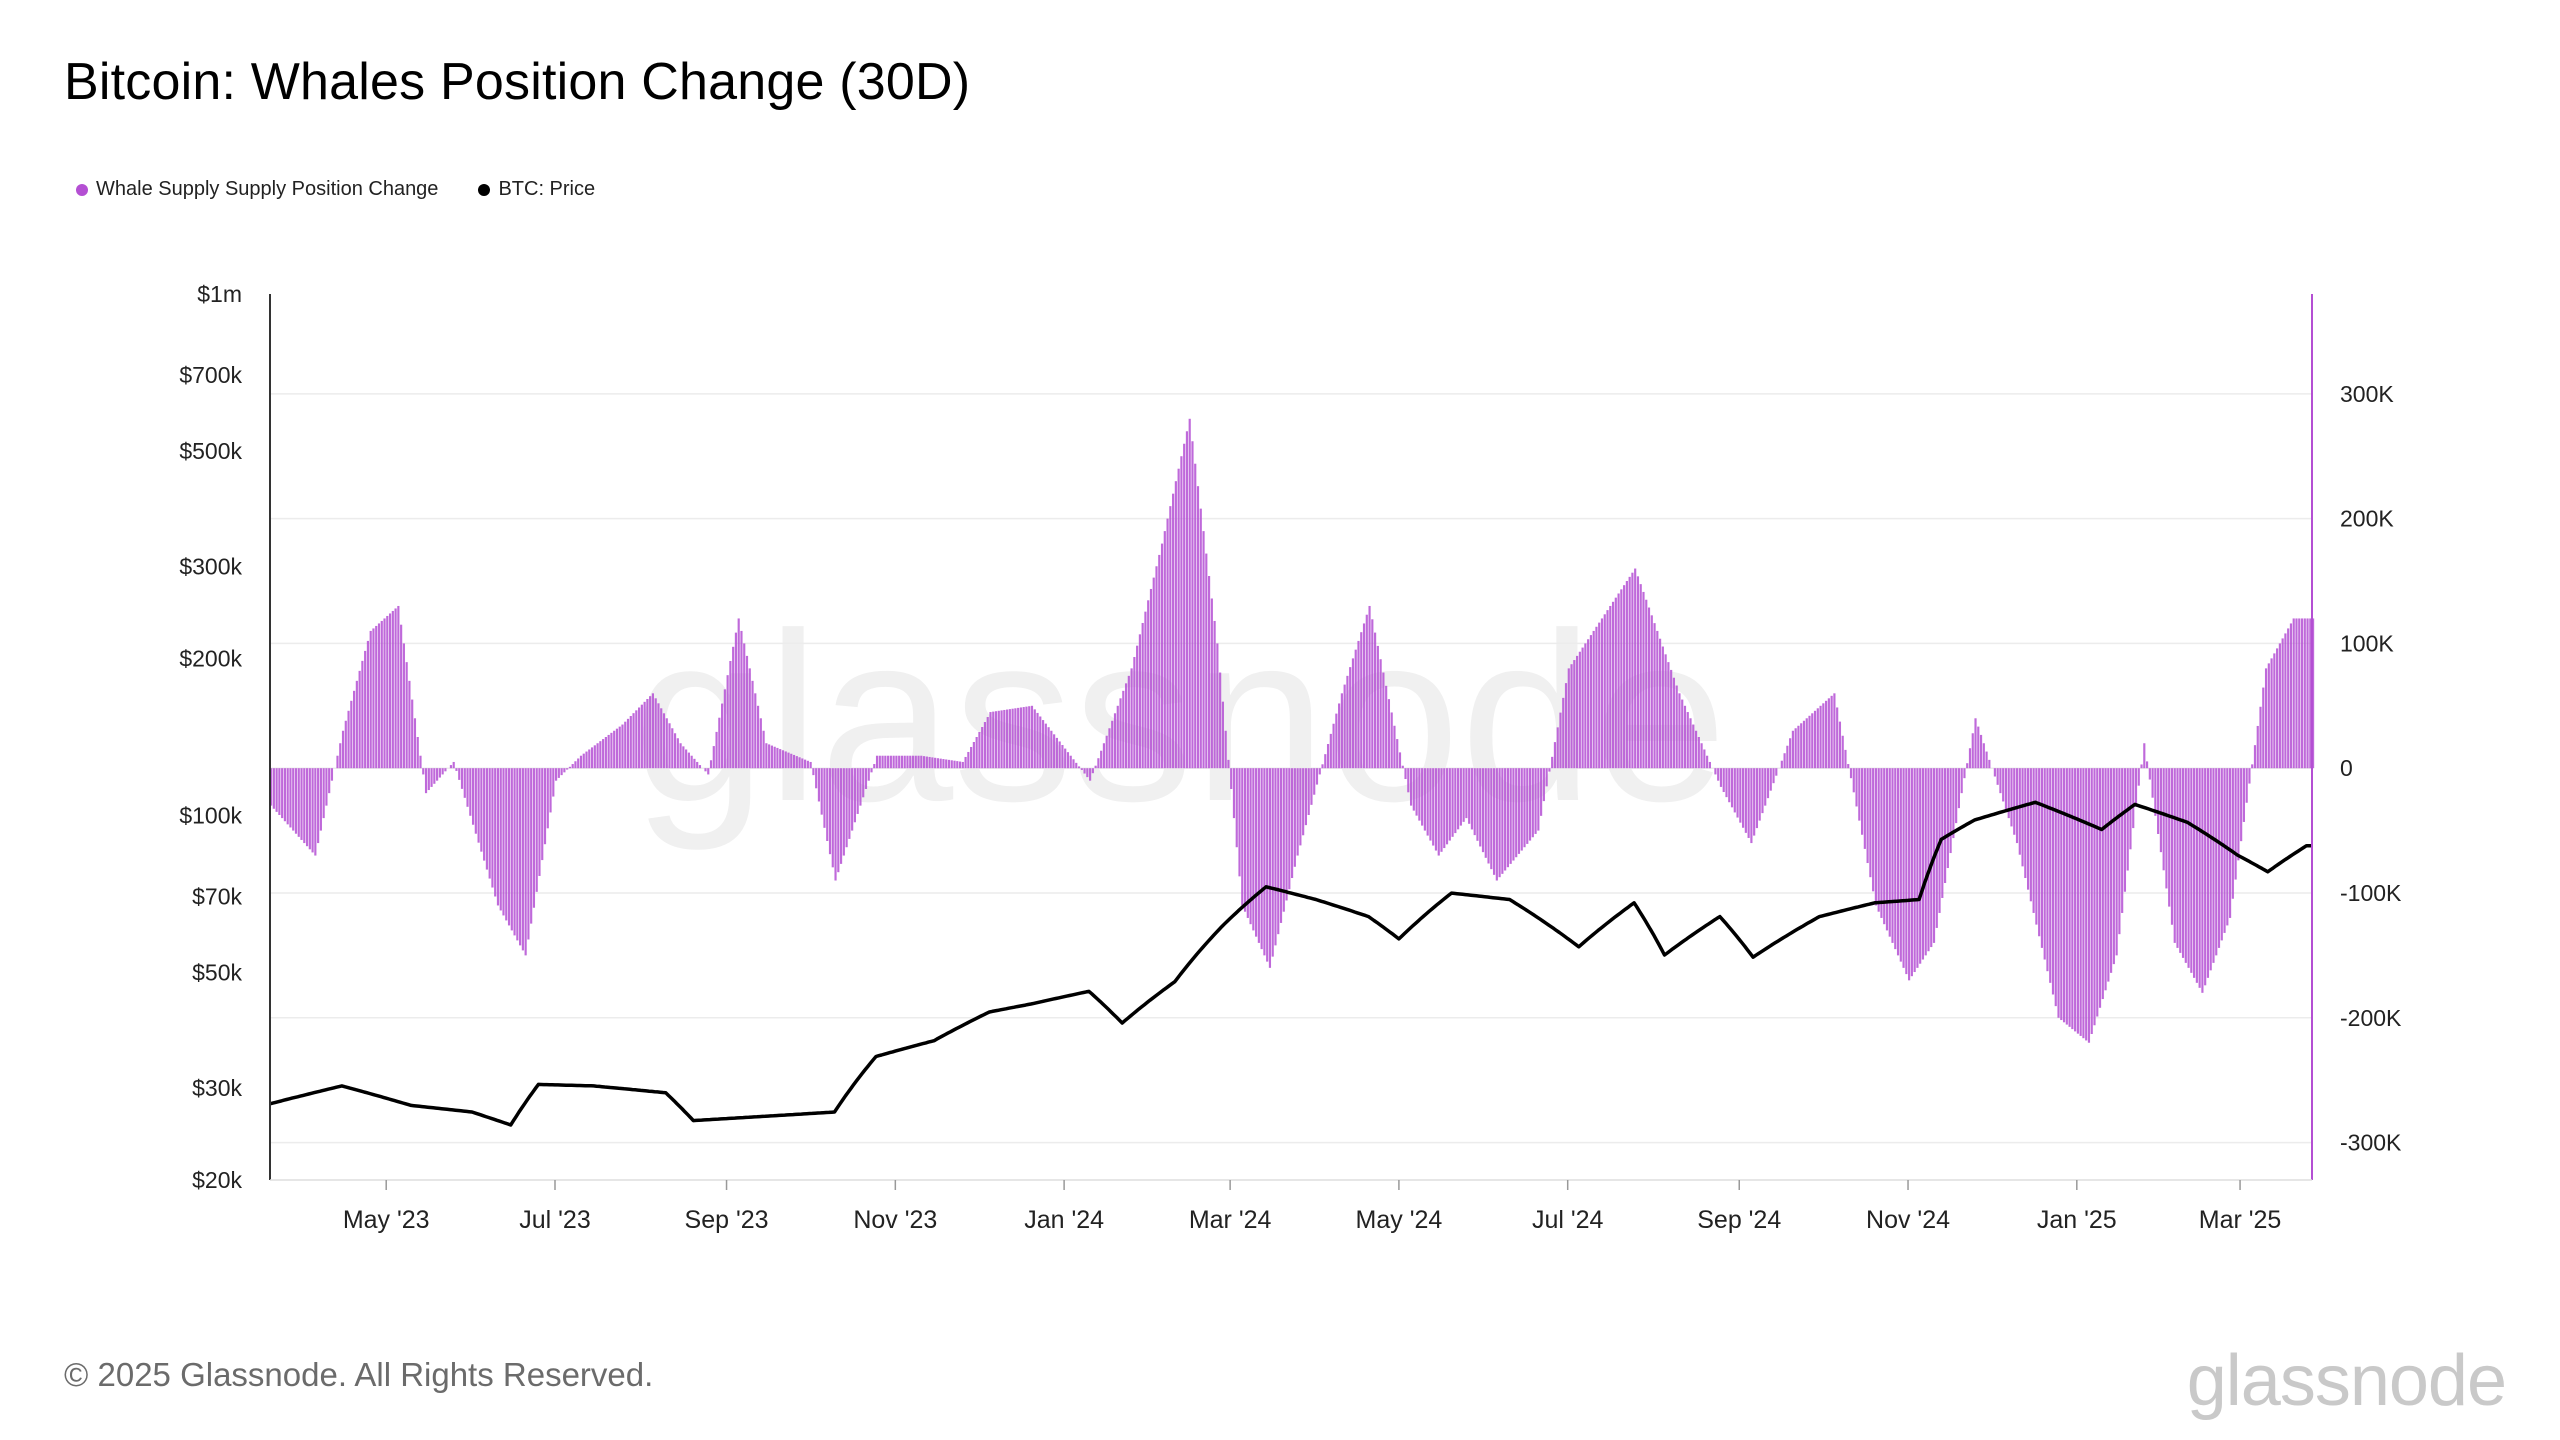 Image resolution: width=2560 pixels, height=1440 pixels. What do you see at coordinates (2367, 519) in the screenshot?
I see `right-tick-label: 200K` at bounding box center [2367, 519].